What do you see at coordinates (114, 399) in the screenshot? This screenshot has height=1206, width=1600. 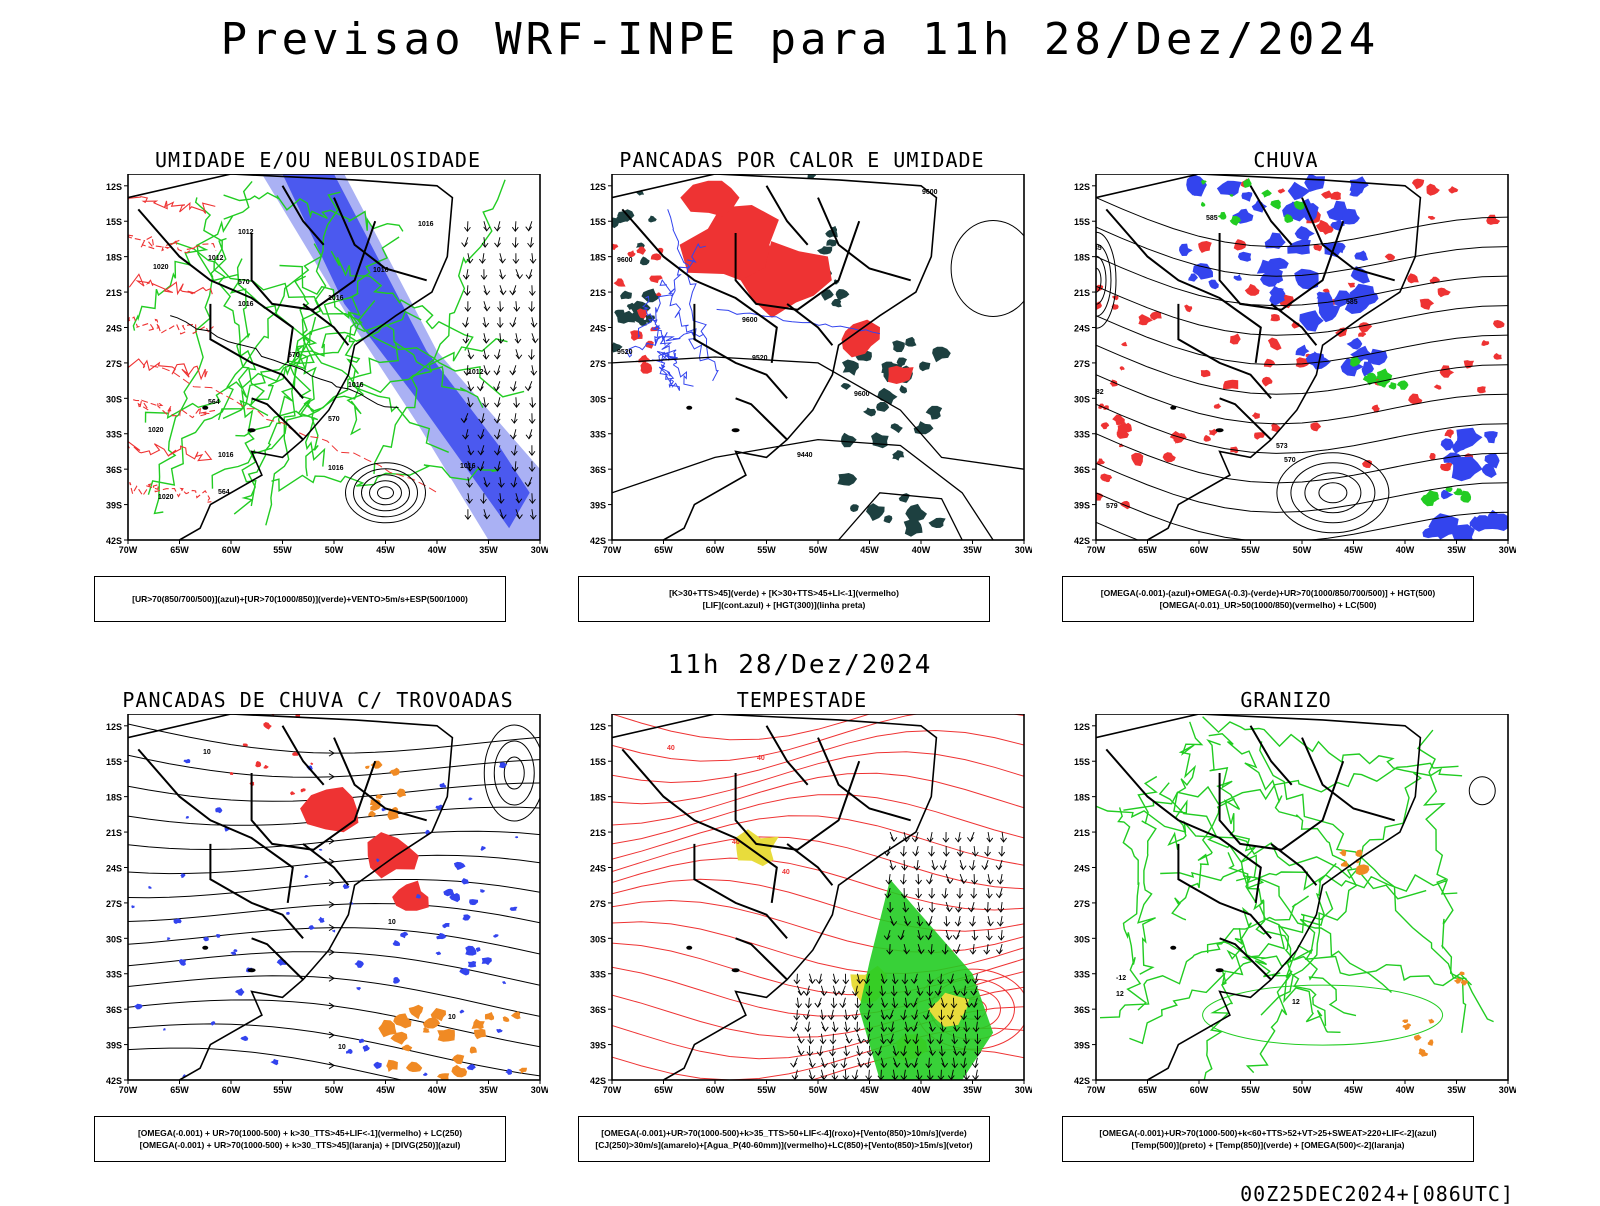 I see `lat-label: 30S` at bounding box center [114, 399].